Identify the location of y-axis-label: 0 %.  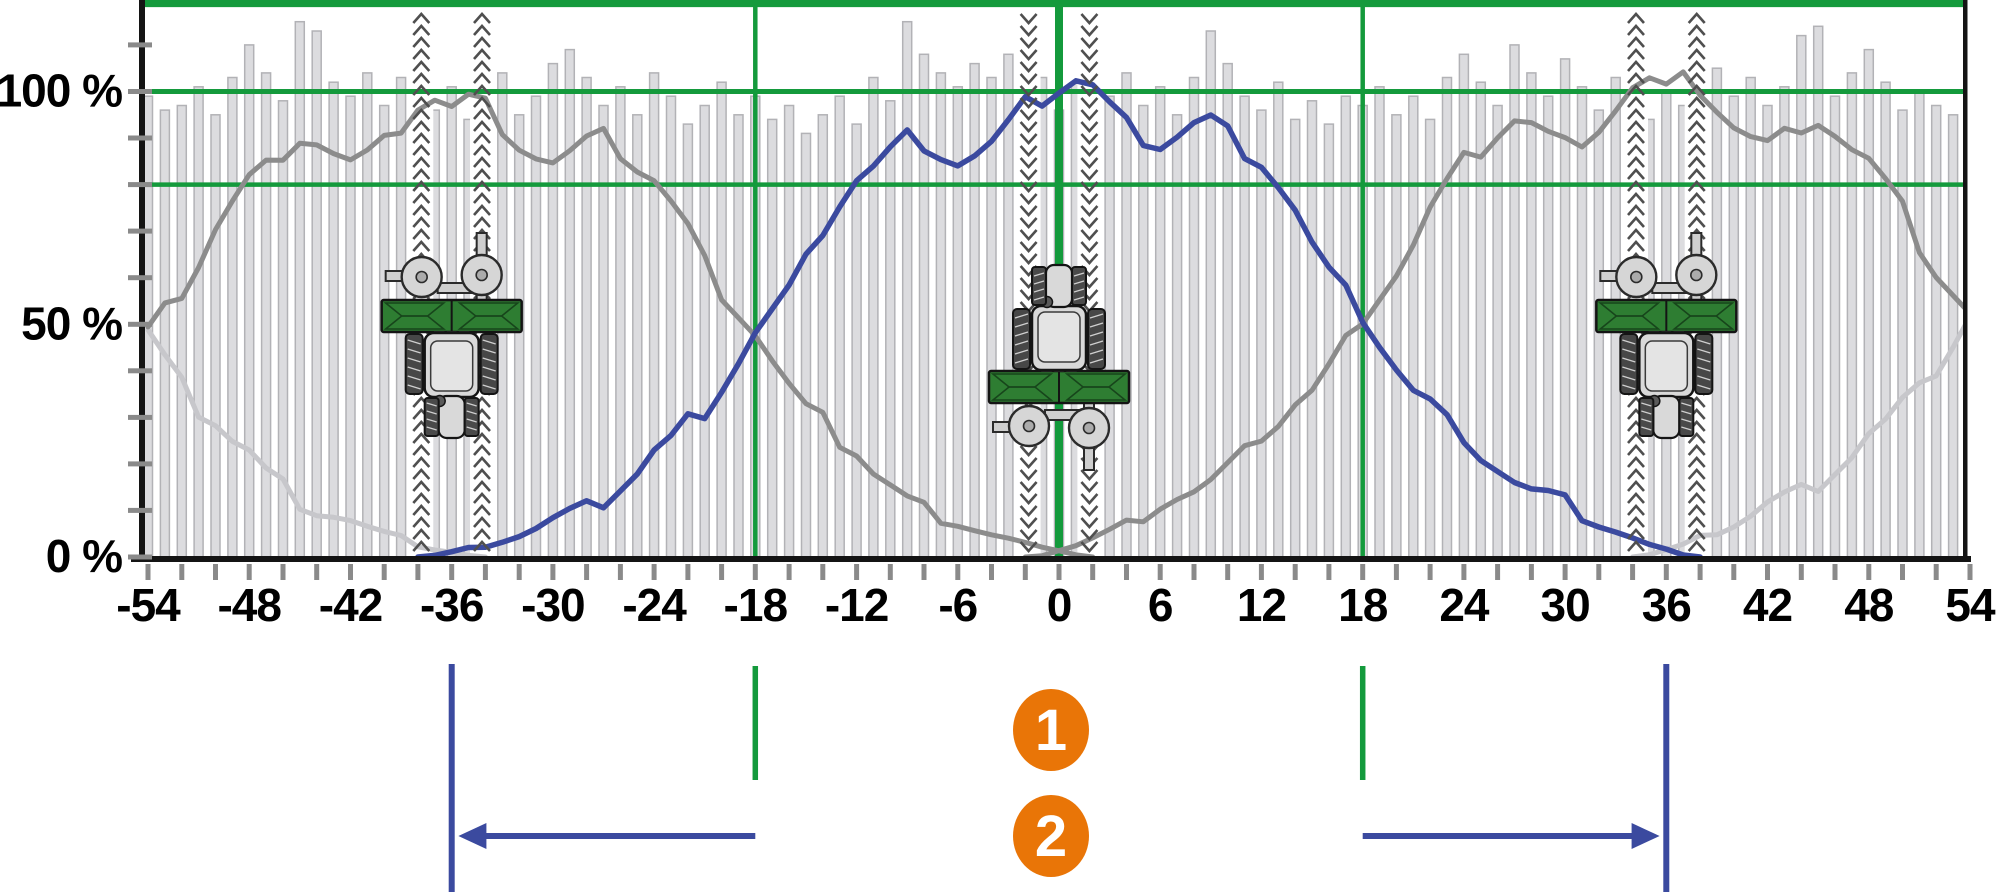
(84, 556).